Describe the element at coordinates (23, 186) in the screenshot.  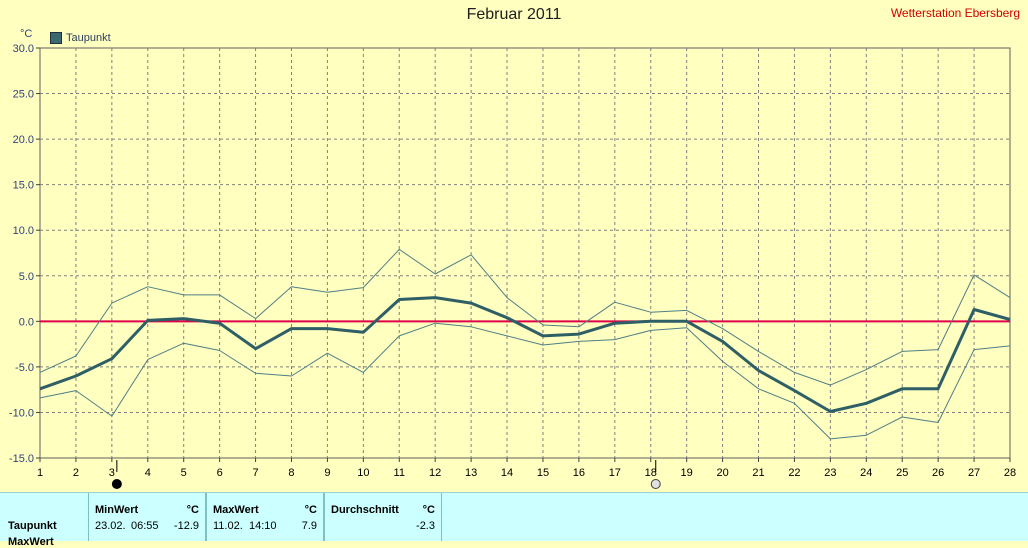
I see `y-tick-label: 15.0` at that location.